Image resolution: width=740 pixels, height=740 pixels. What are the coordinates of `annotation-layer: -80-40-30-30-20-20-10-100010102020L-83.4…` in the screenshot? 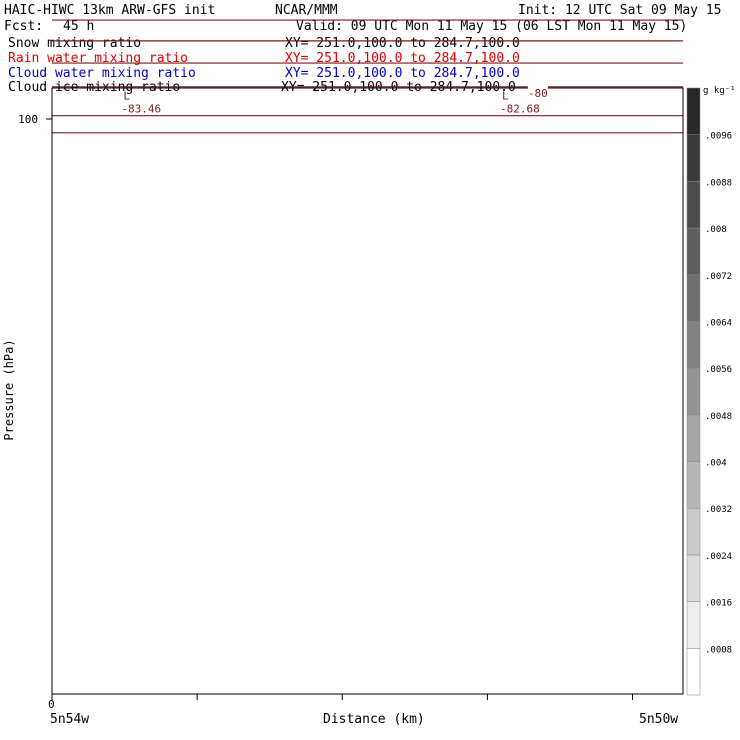 It's located at (334, 100).